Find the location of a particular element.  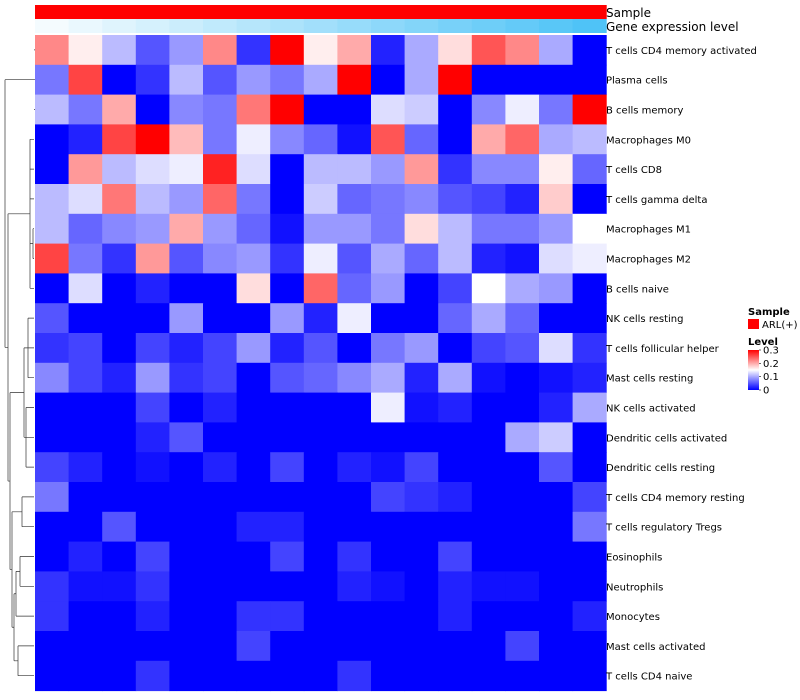

row-label: Macrophages M2 is located at coordinates (648, 260).